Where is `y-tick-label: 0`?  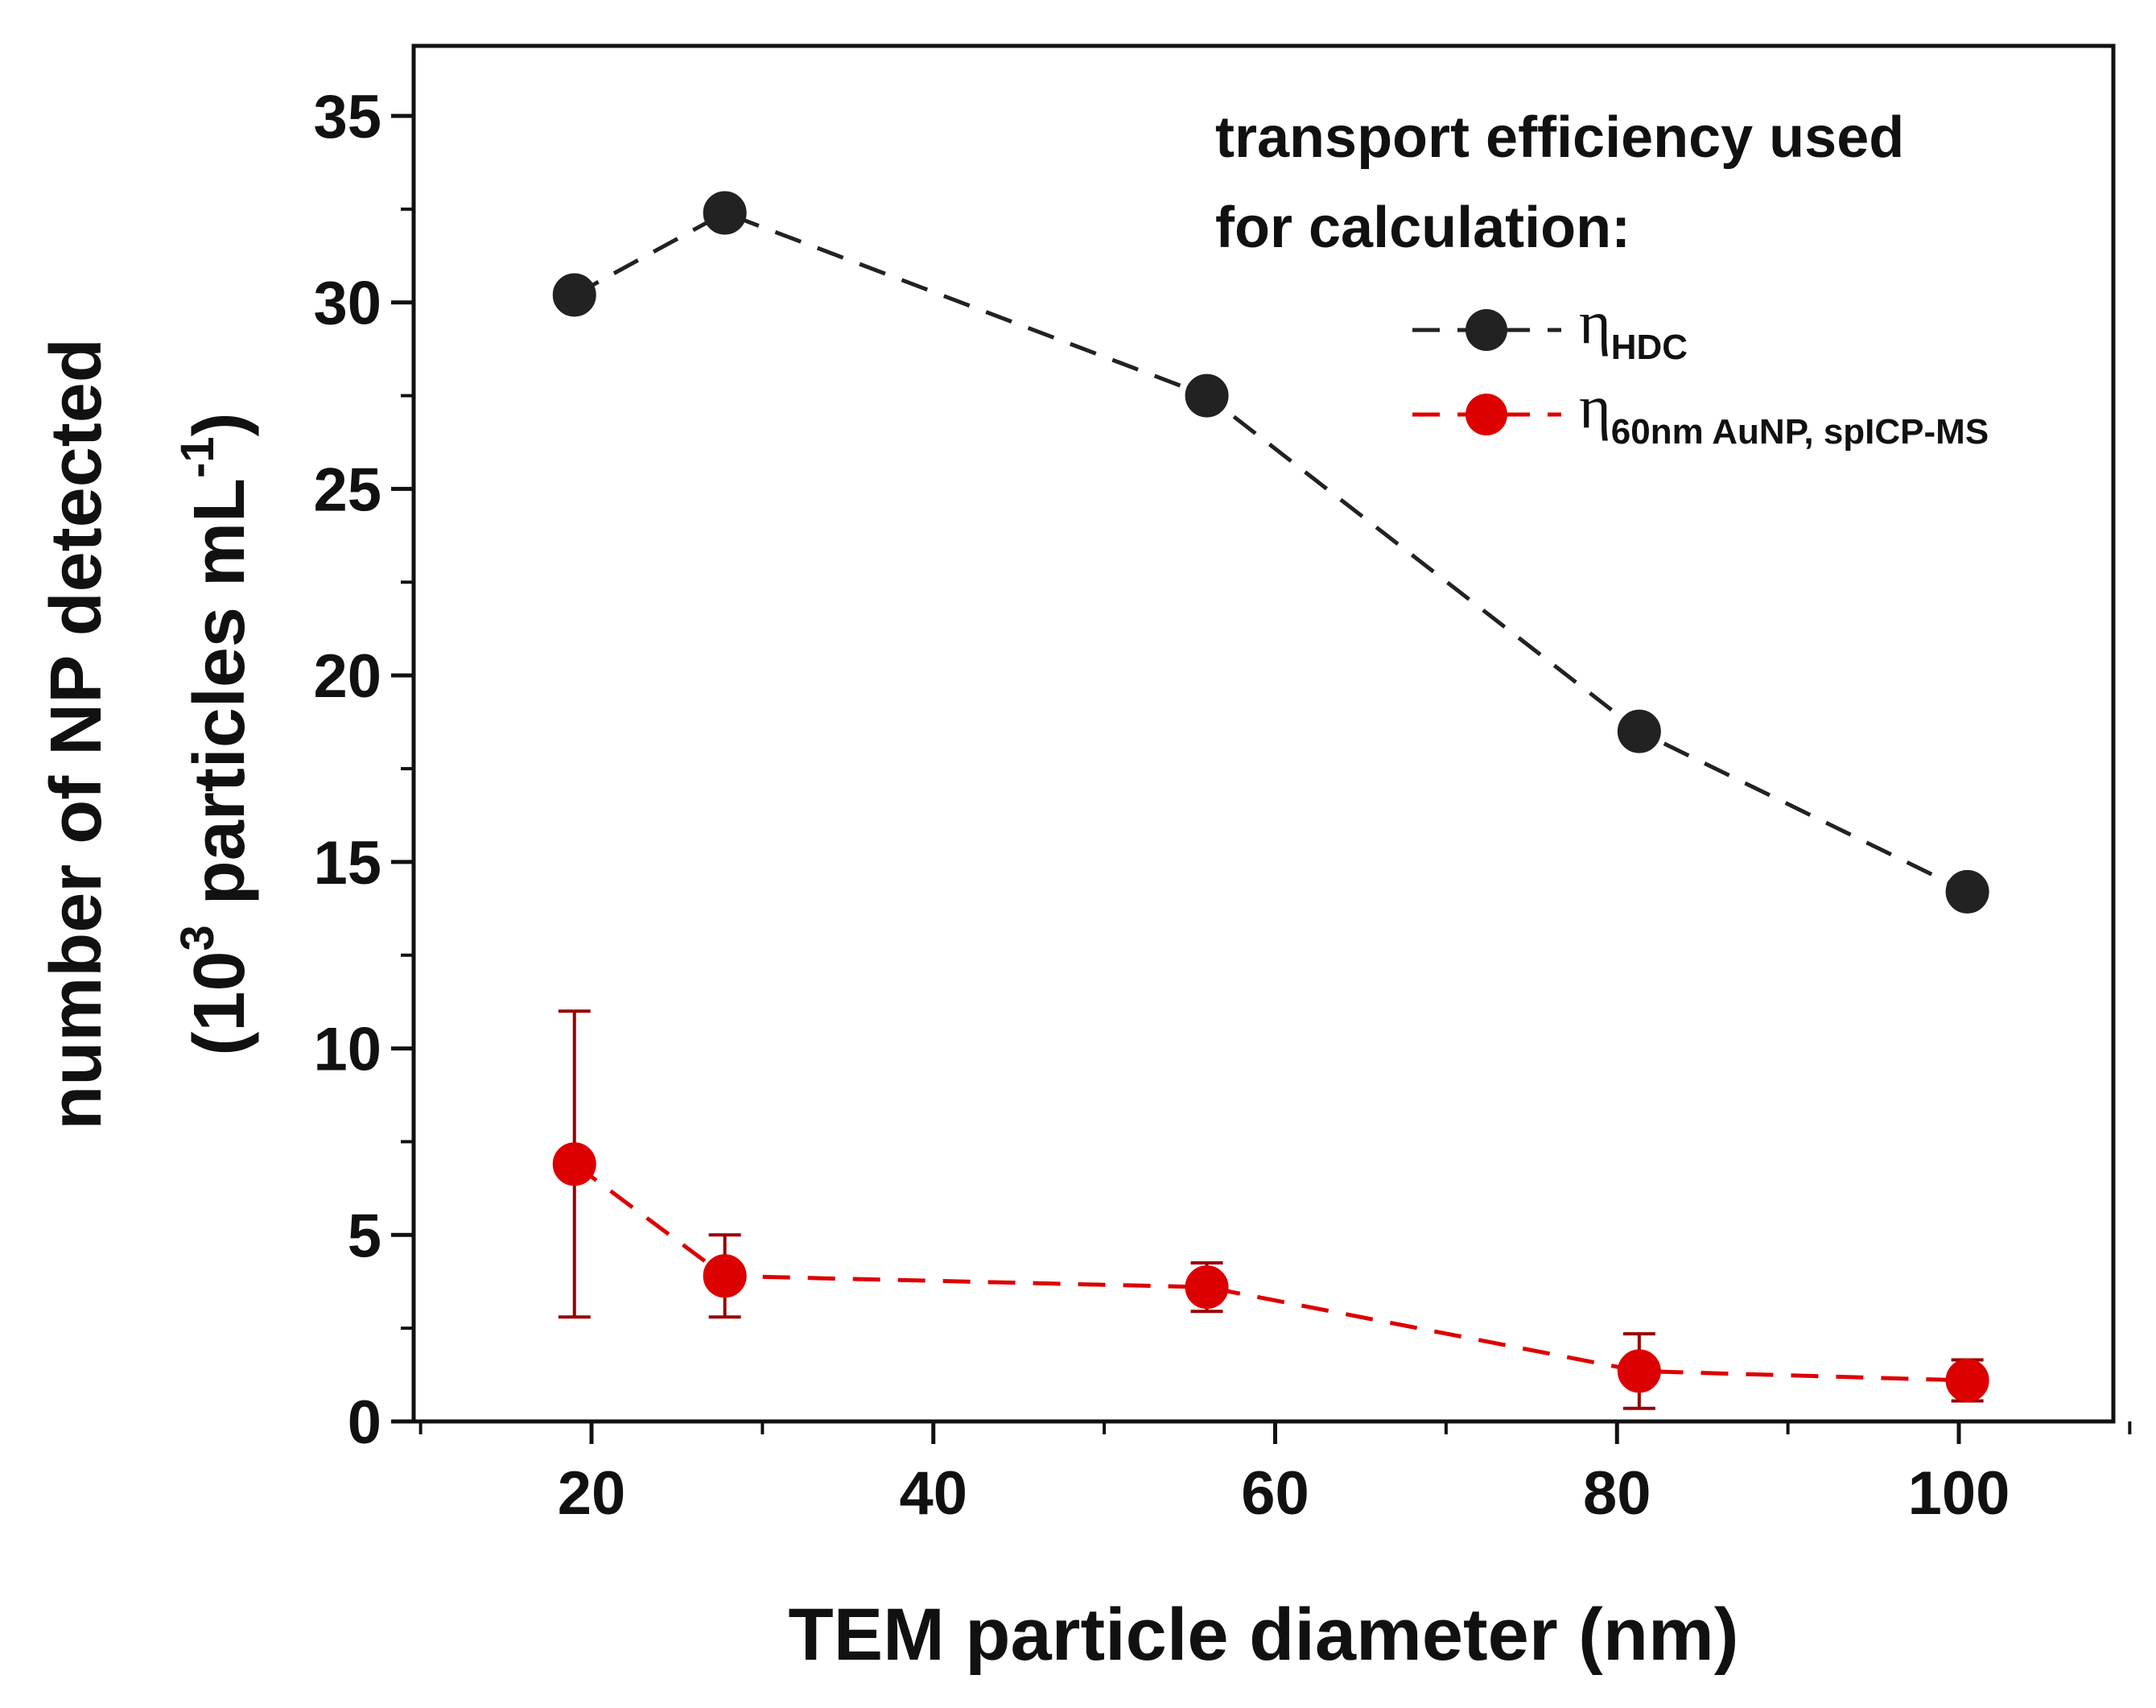
y-tick-label: 0 is located at coordinates (364, 1422).